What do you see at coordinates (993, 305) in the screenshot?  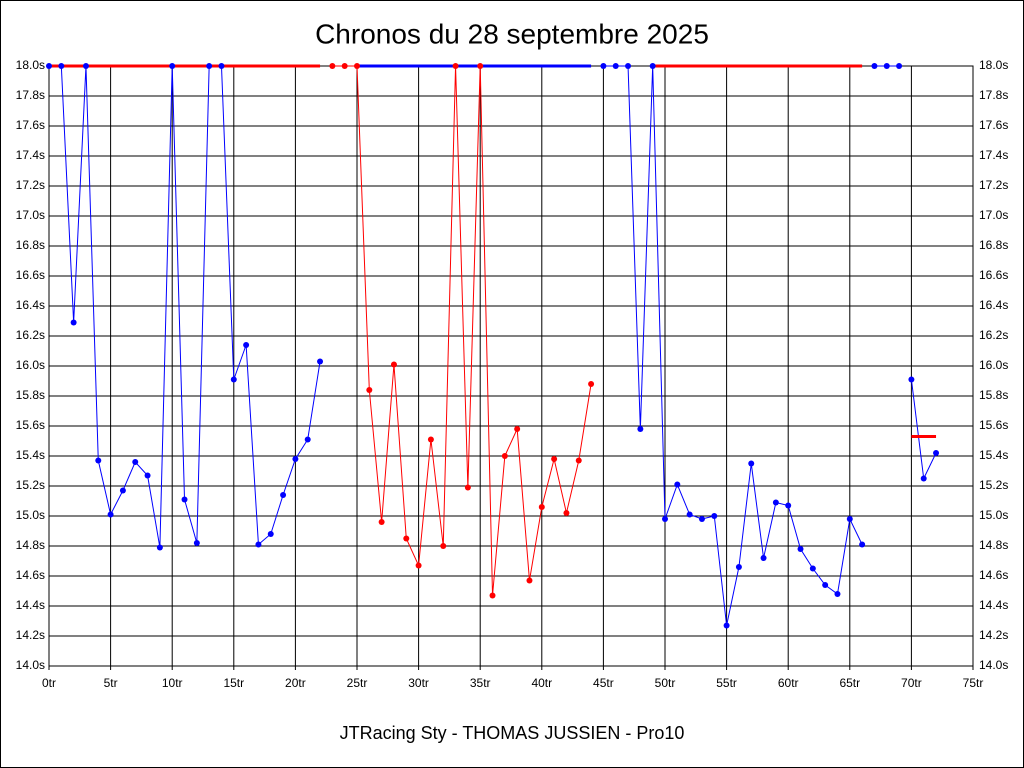 I see `y2-tick-label: 16.4s` at bounding box center [993, 305].